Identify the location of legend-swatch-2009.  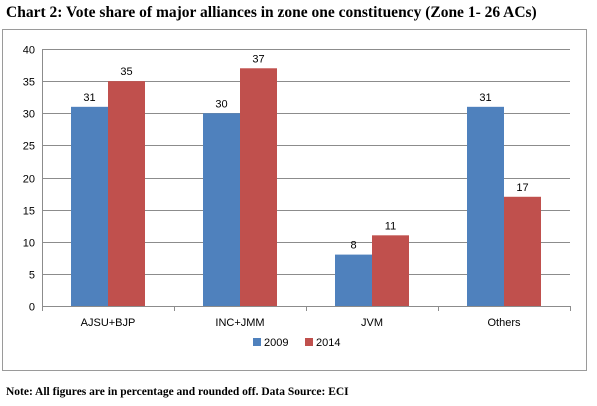
(257, 342).